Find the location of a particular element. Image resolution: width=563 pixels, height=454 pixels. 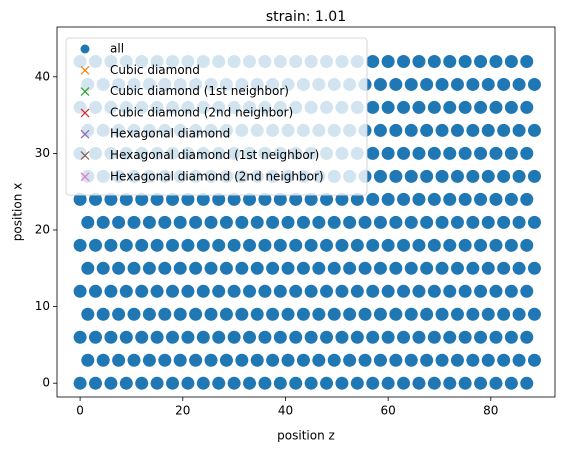

legend-label: Cubic diamond (1st neighbor) is located at coordinates (199, 91).